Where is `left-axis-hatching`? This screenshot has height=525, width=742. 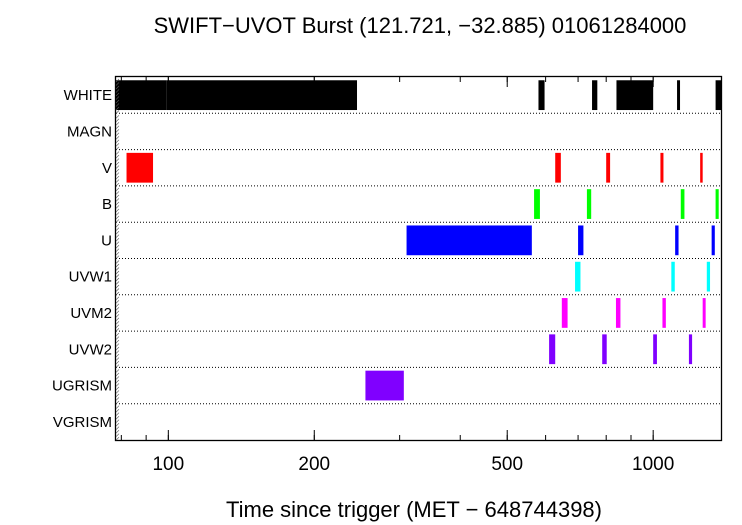
left-axis-hatching is located at coordinates (117, 259).